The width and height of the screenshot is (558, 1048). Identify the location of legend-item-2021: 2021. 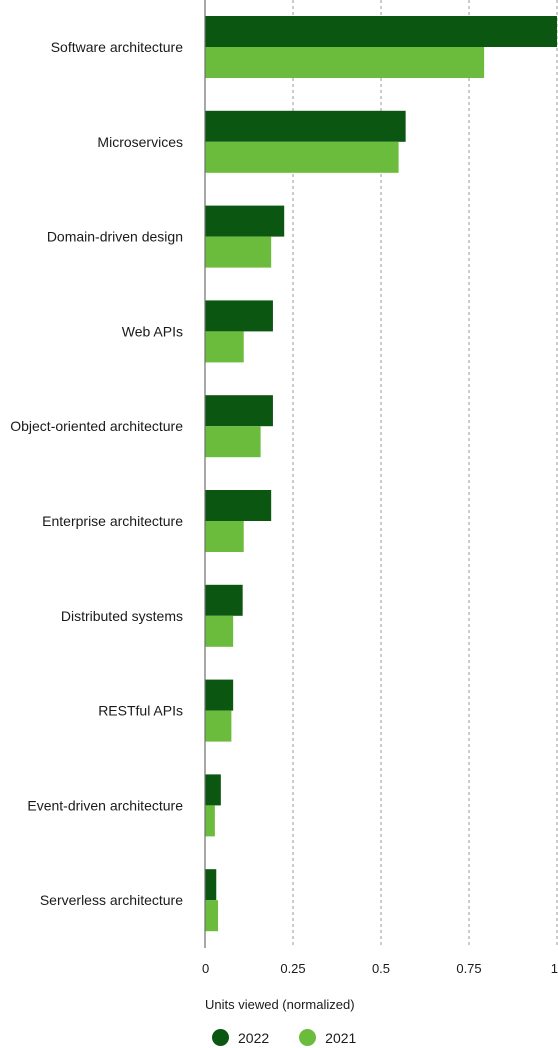
(327, 1037).